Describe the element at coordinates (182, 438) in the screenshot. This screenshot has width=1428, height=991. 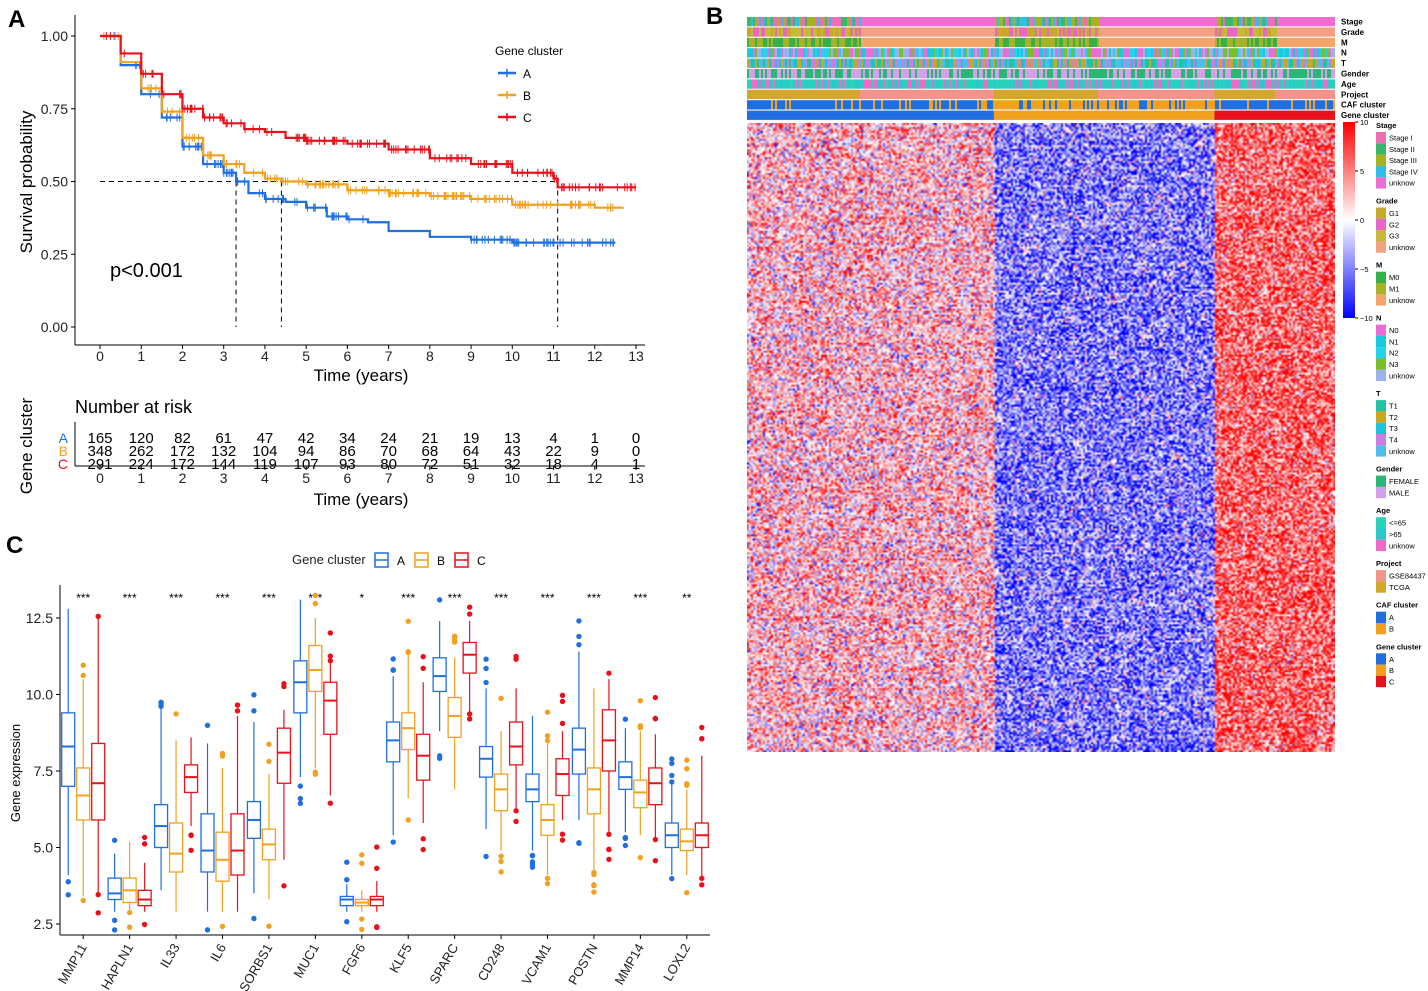
I see `risk-cell: 82` at that location.